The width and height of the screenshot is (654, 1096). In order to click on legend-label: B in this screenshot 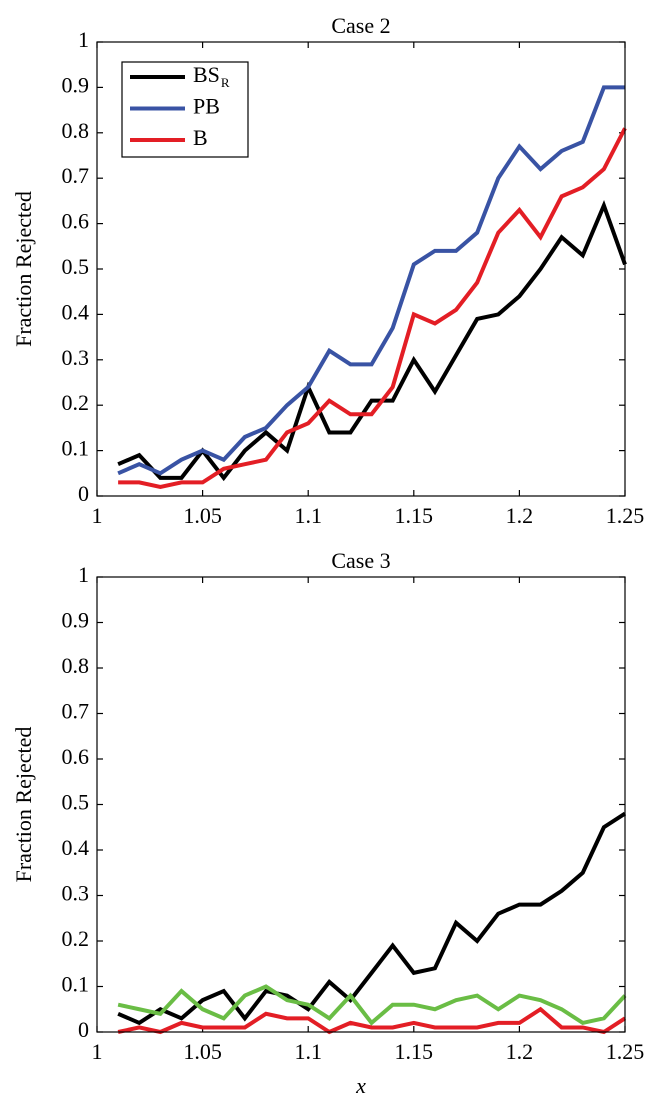, I will do `click(200, 137)`.